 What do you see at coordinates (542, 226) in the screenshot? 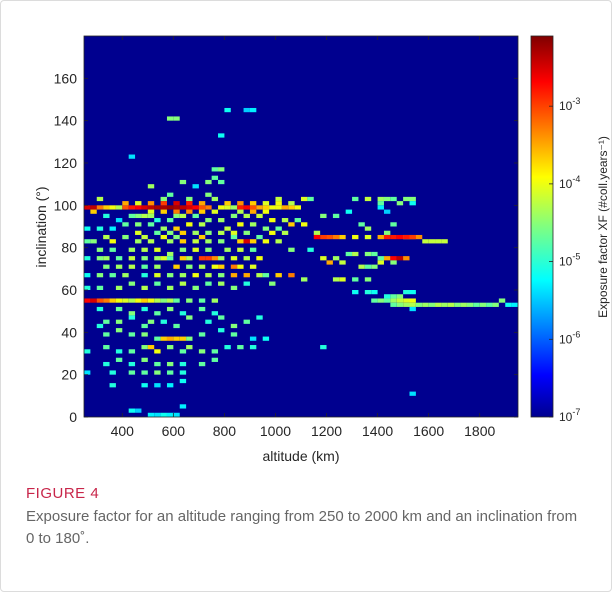
I see `colorbar` at bounding box center [542, 226].